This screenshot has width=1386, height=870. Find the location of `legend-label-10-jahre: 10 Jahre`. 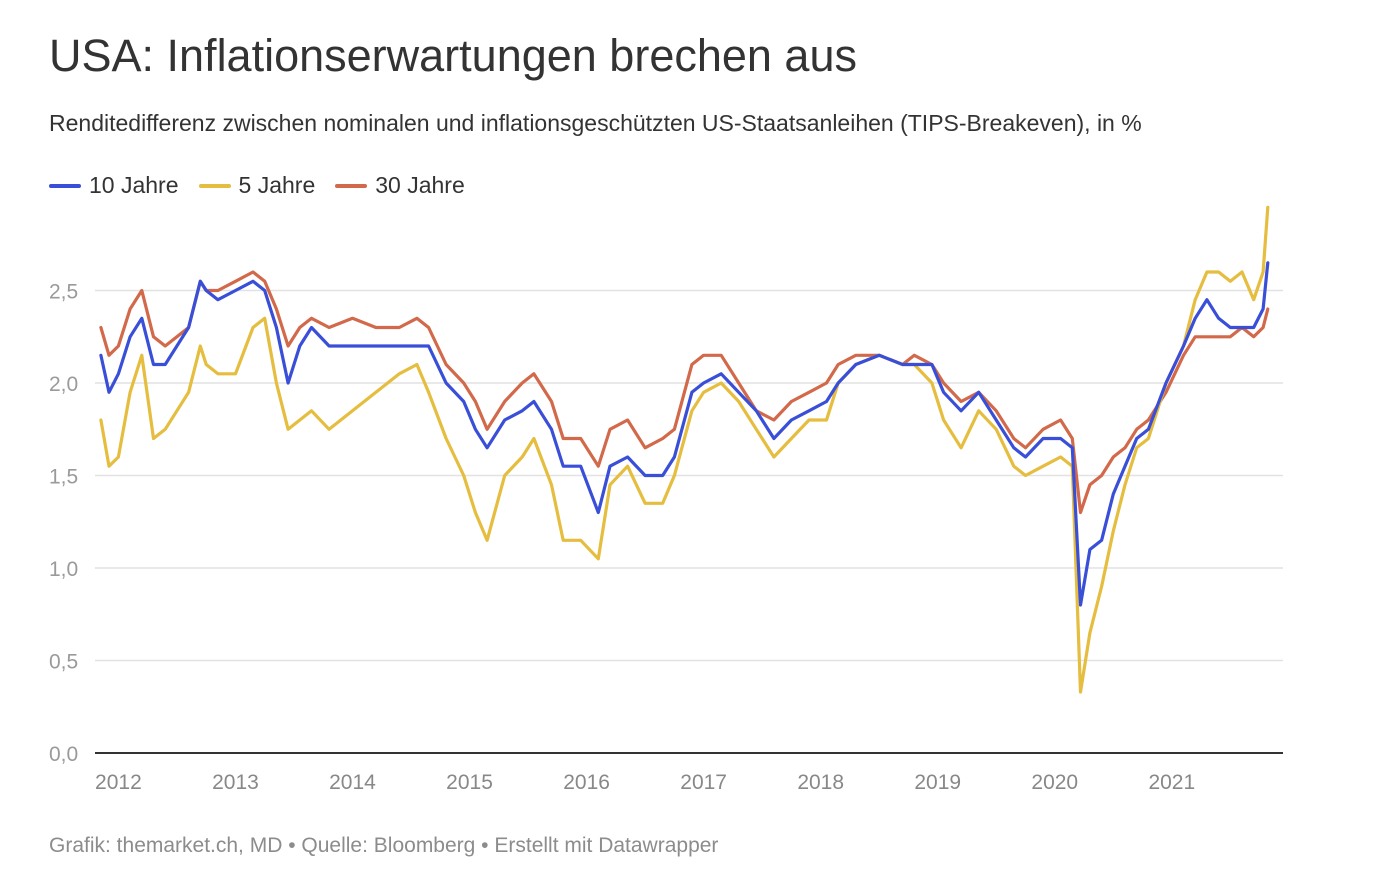

legend-label-10-jahre: 10 Jahre is located at coordinates (134, 185).